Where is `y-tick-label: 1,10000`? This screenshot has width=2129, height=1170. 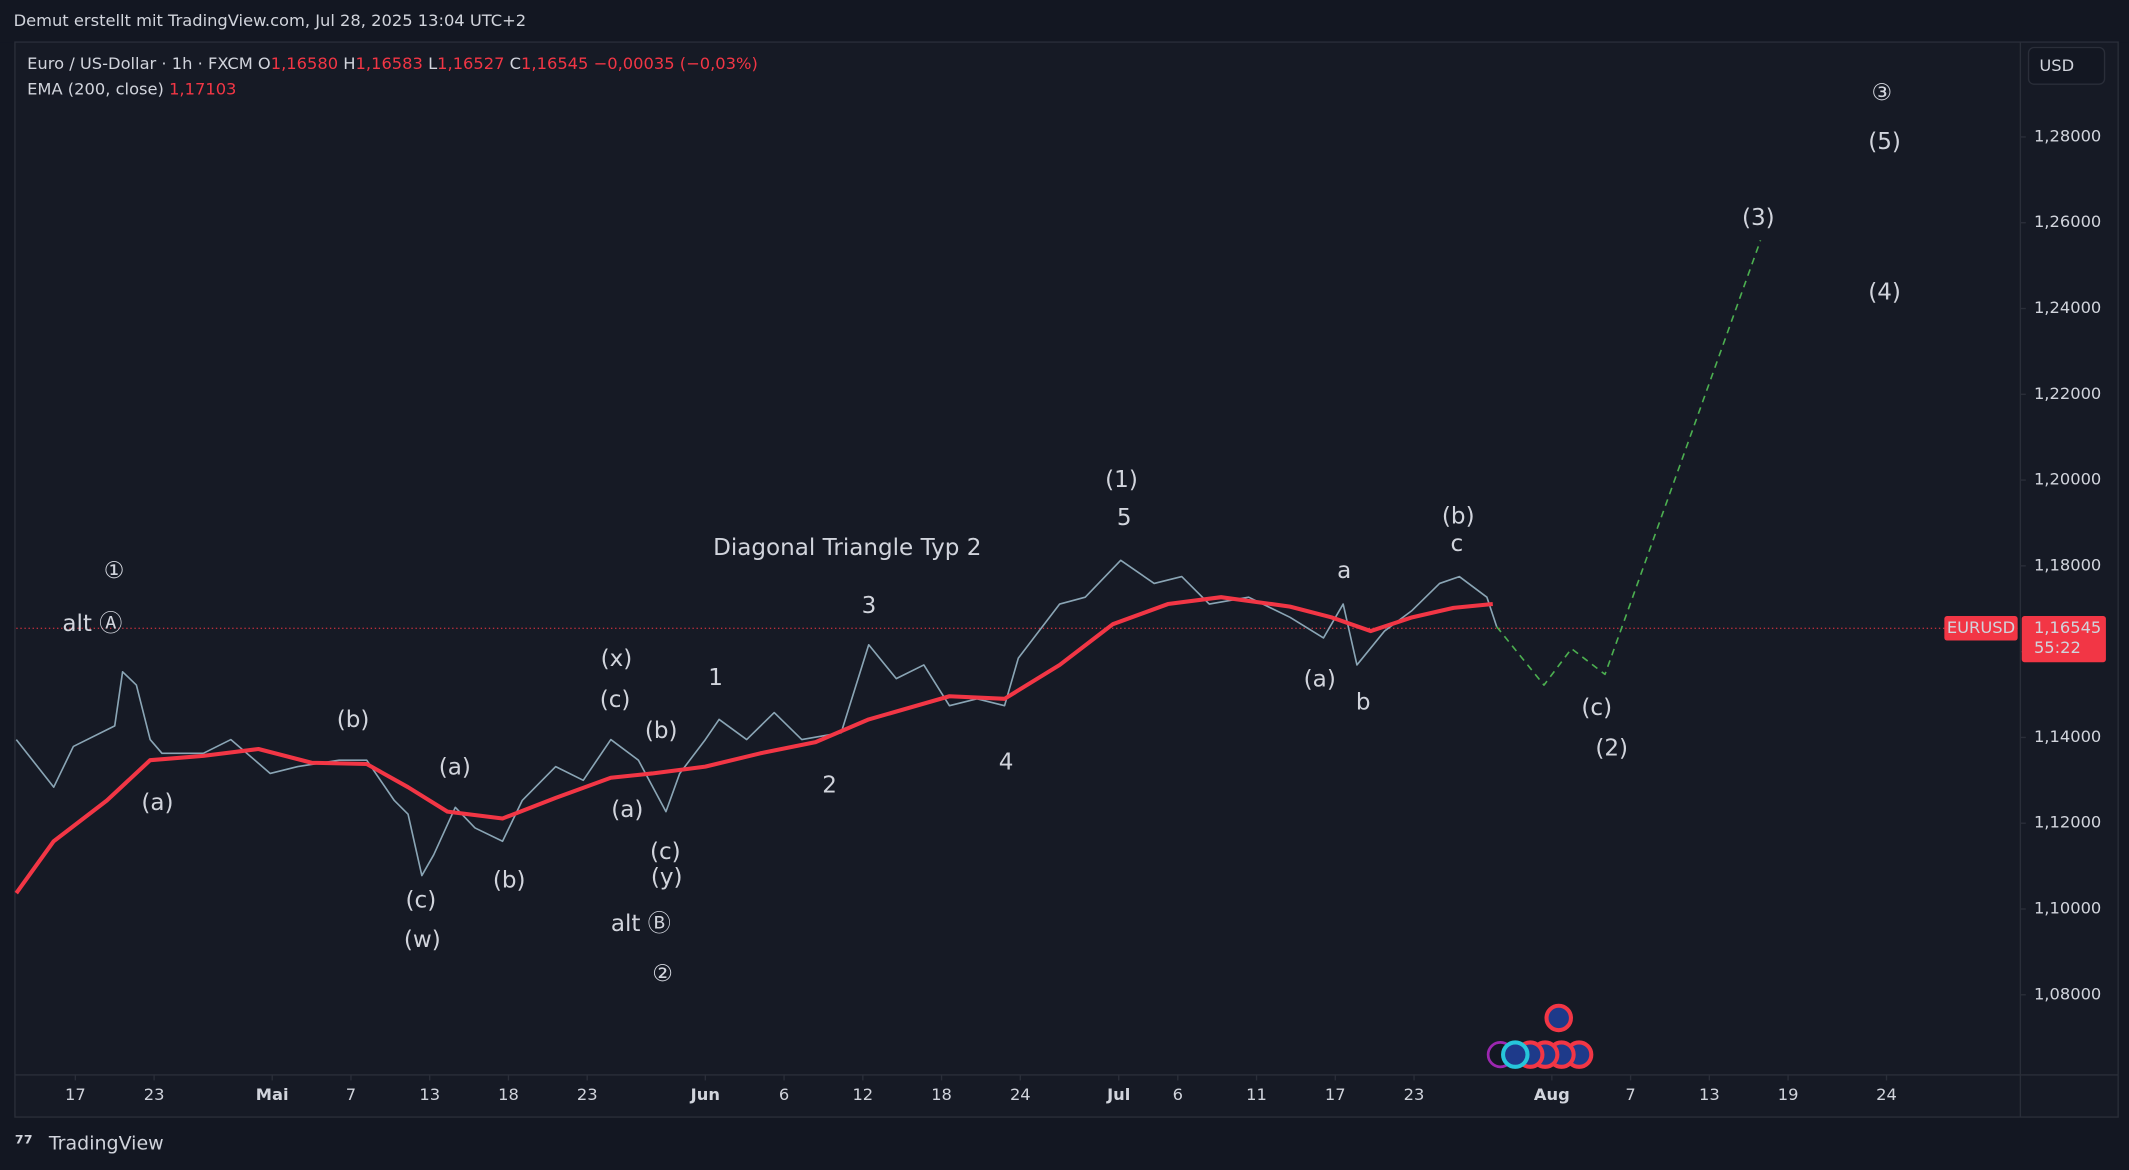
y-tick-label: 1,10000 is located at coordinates (2067, 907).